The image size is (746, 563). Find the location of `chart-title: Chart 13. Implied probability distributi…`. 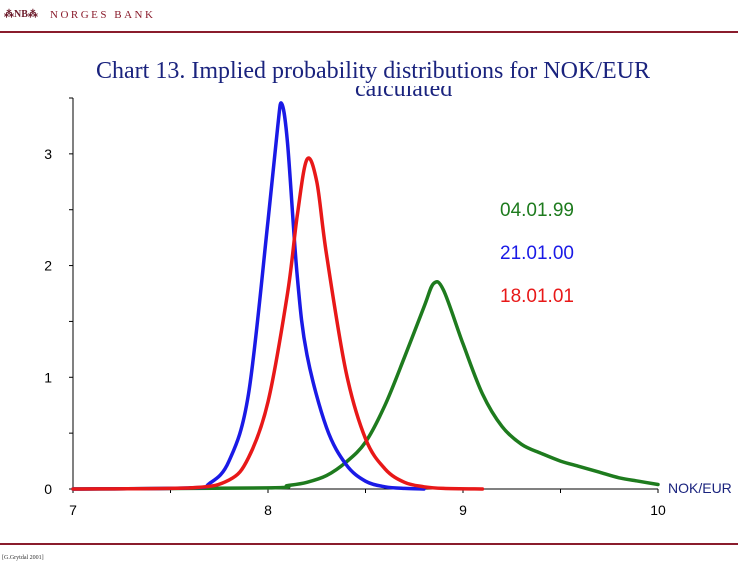

chart-title: Chart 13. Implied probability distributi… is located at coordinates (373, 71).